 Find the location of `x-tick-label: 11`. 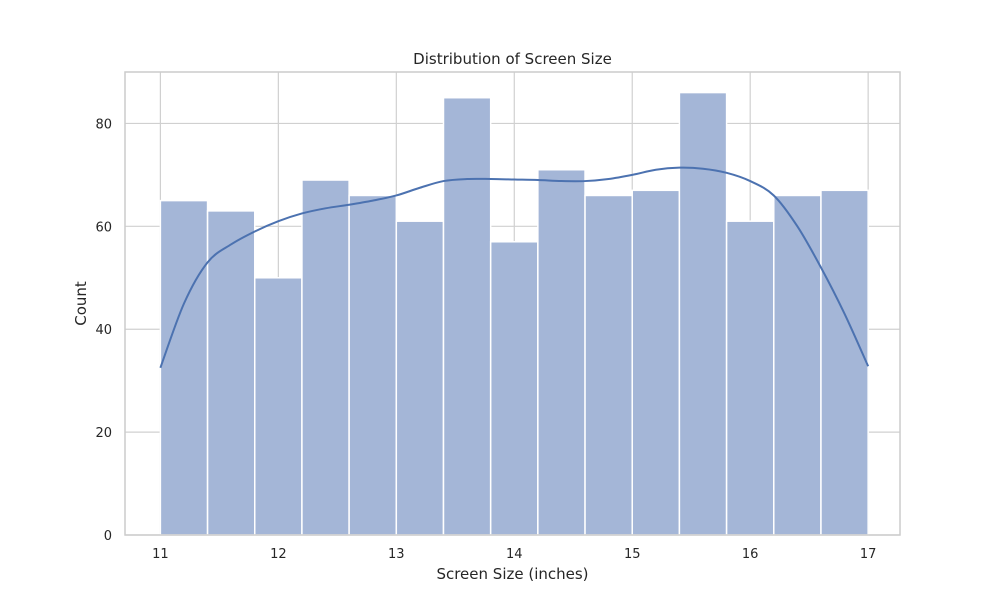

x-tick-label: 11 is located at coordinates (160, 554).